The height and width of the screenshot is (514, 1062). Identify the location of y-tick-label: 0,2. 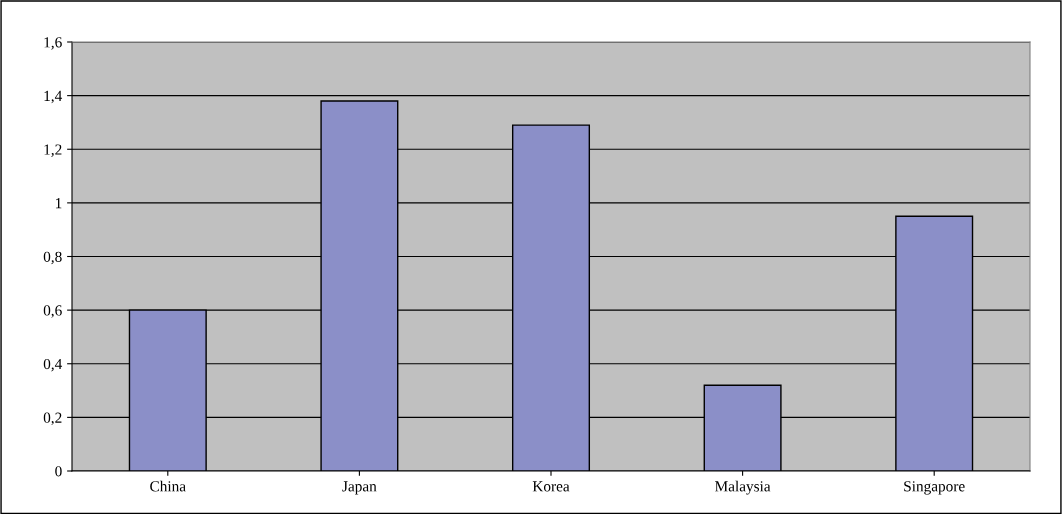
(52, 419).